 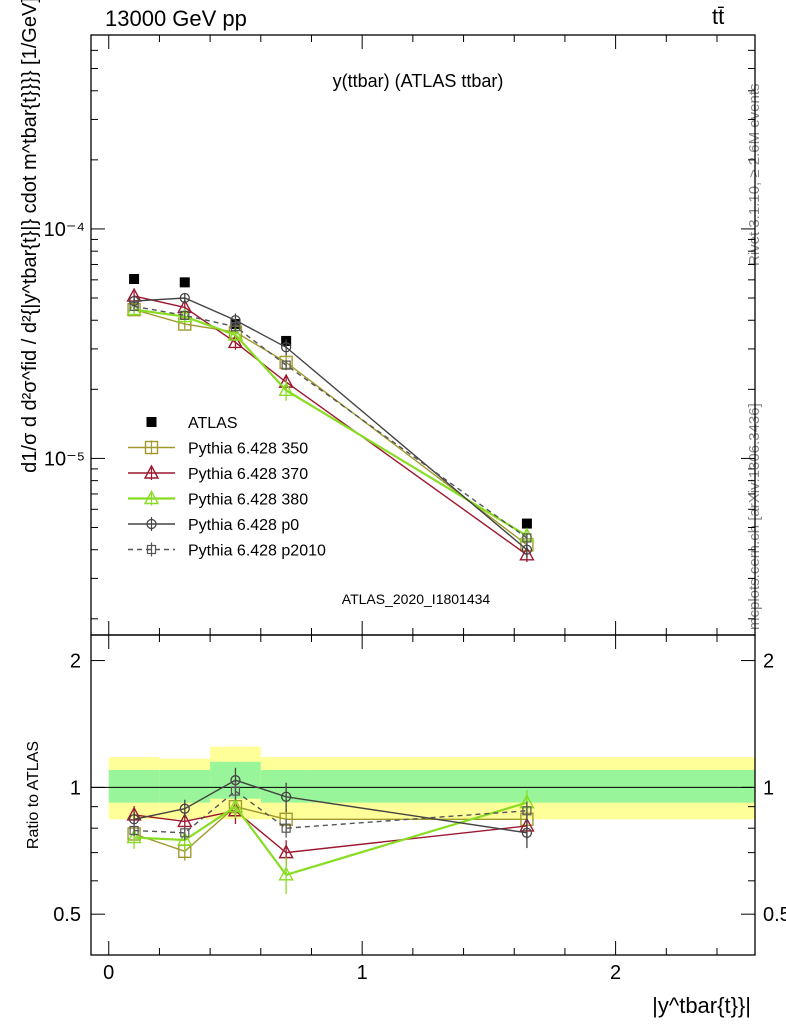 I want to click on ratio-y-tick-label: 1, so click(x=75, y=788).